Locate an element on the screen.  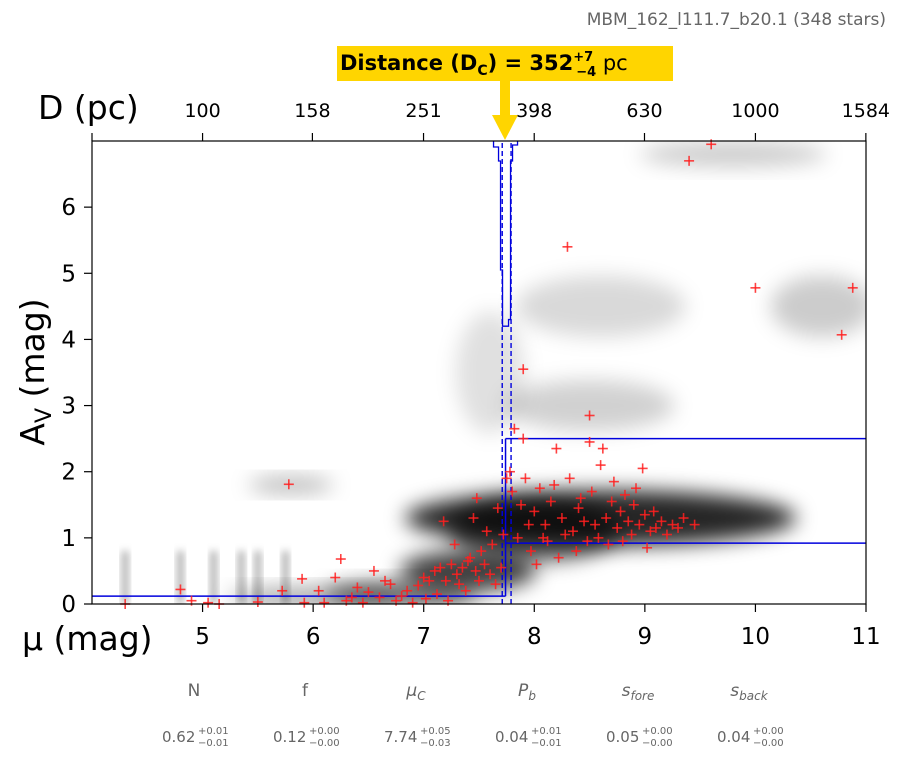
distance-label-unit: pc is located at coordinates (612, 63).